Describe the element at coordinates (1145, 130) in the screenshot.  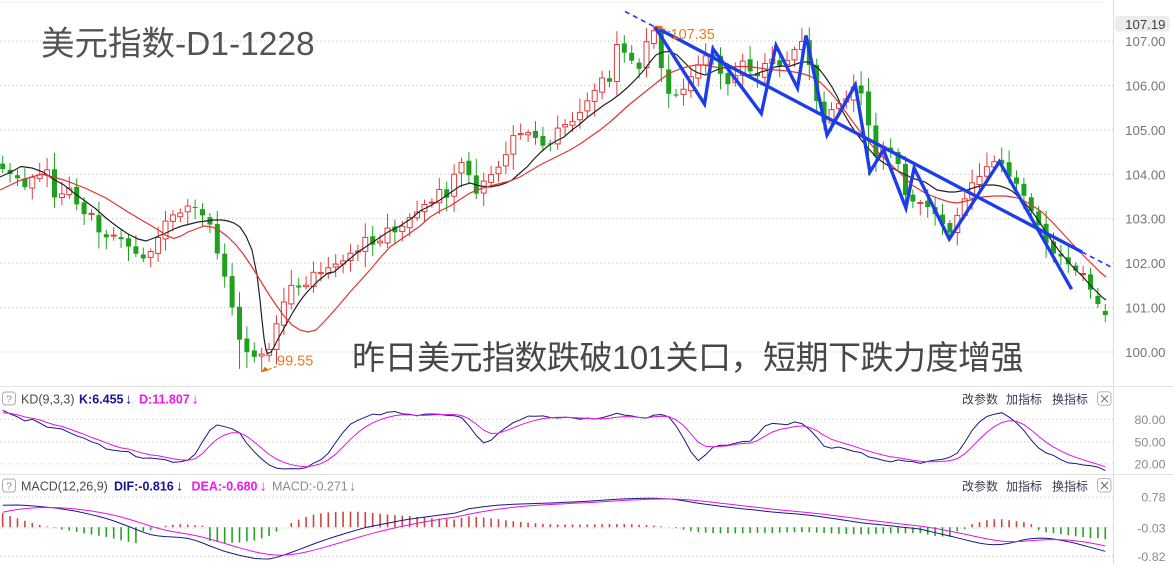
I see `svg-text: 105.00` at that location.